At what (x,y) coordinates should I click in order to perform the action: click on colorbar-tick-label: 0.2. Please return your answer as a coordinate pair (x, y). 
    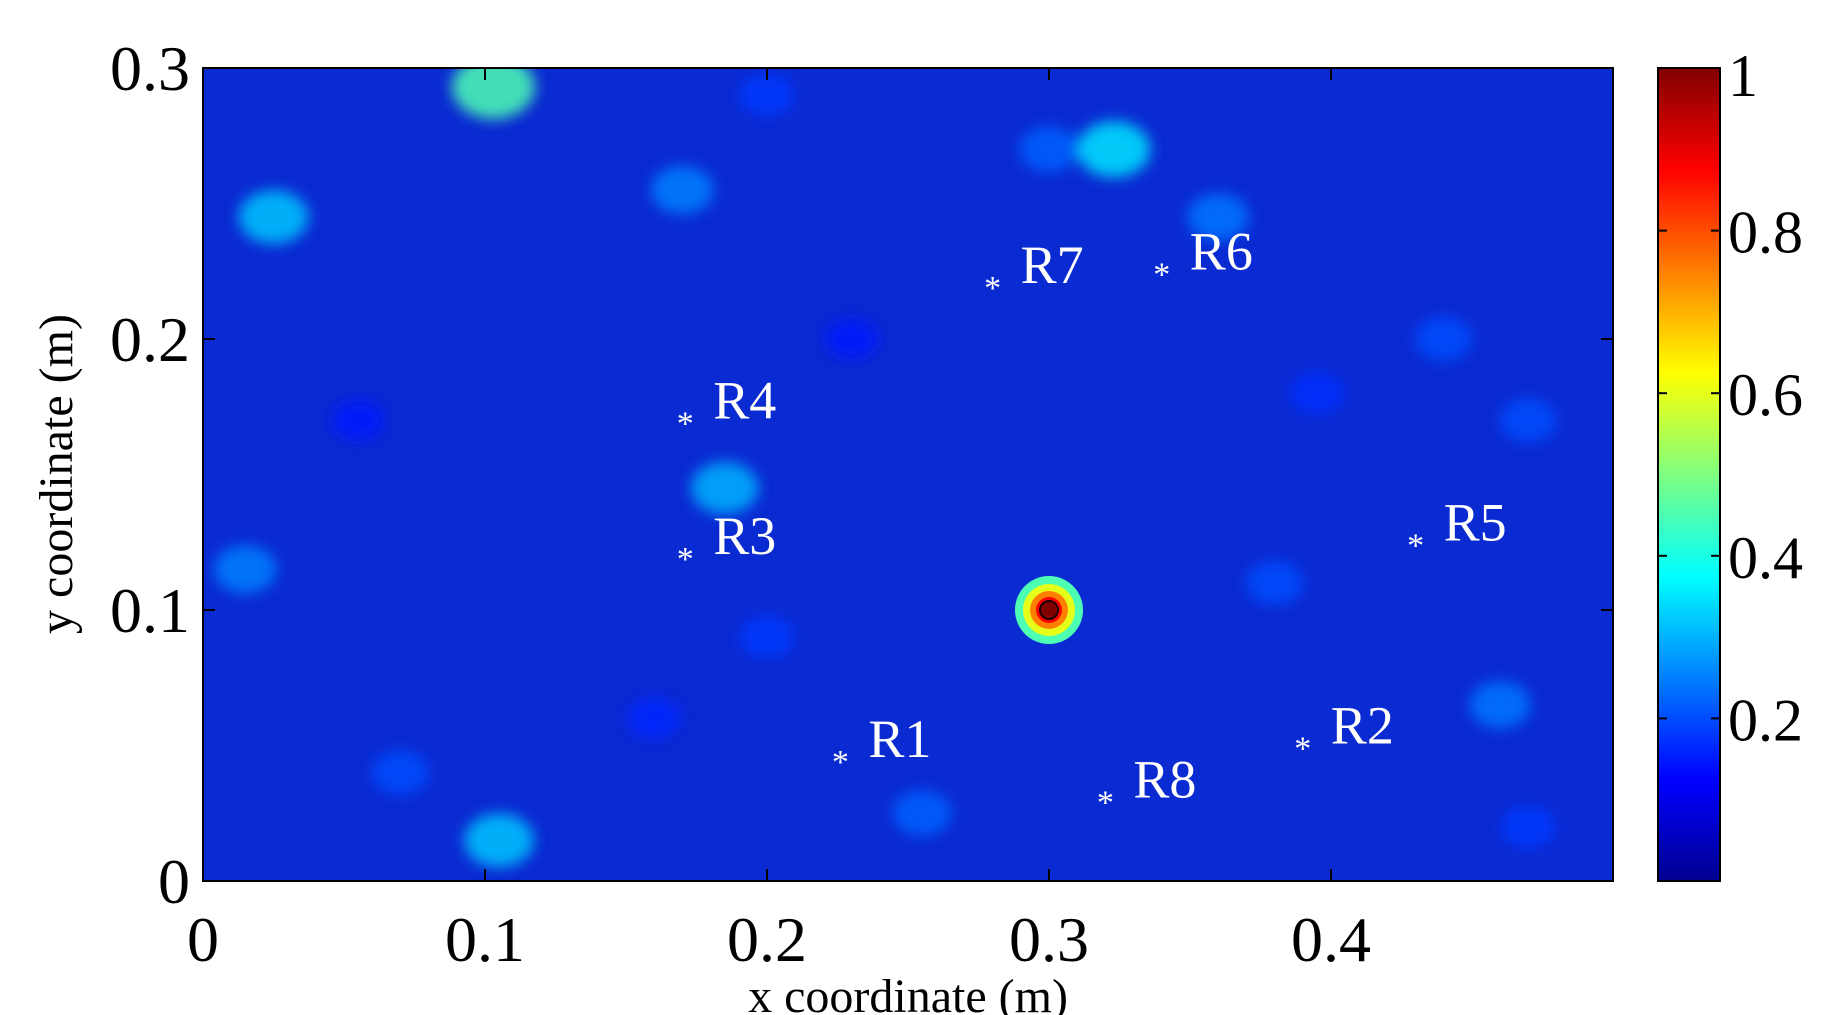
    Looking at the image, I should click on (1765, 720).